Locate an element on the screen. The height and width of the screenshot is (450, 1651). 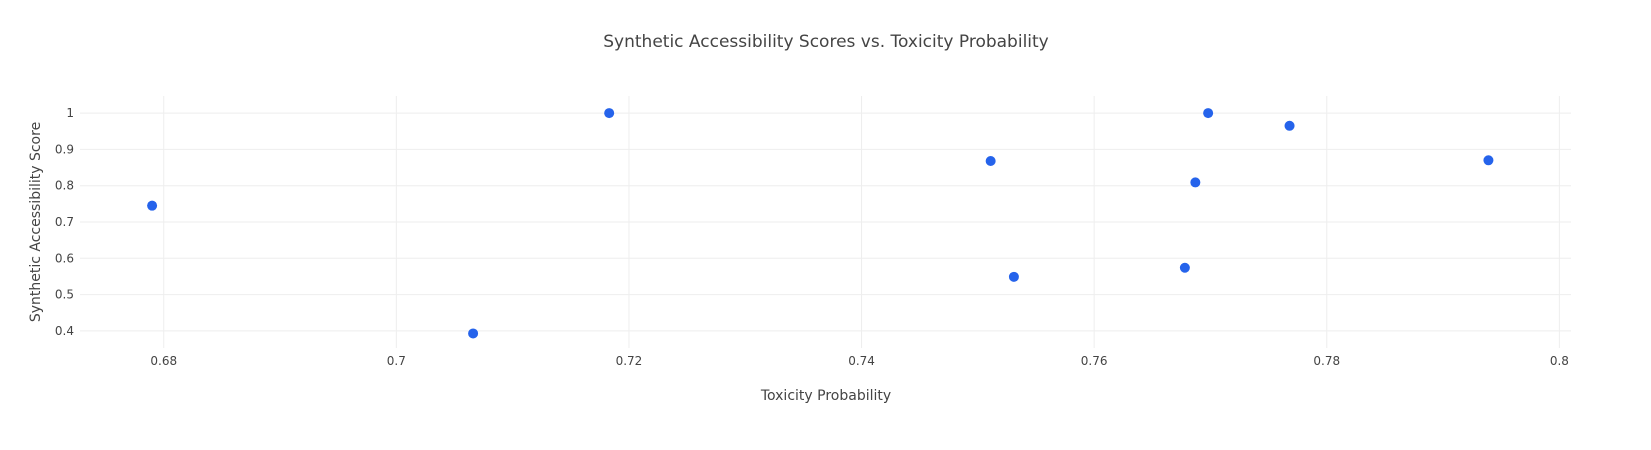
x-tick-label: 0.68 is located at coordinates (163, 361).